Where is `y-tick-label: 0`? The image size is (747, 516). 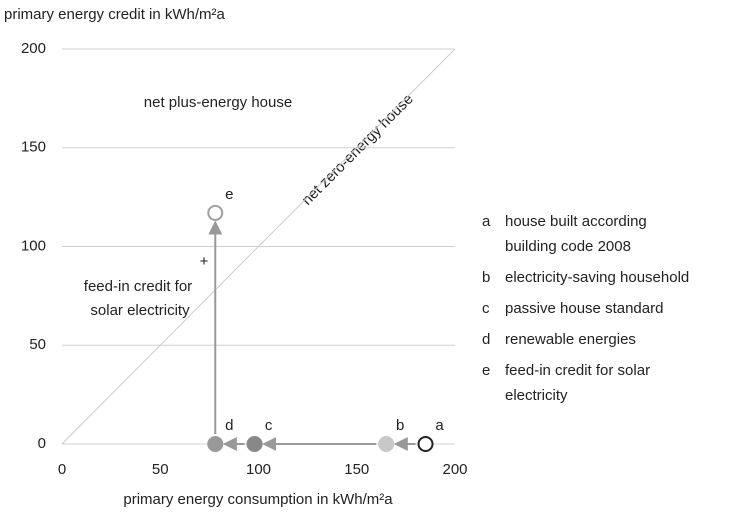 y-tick-label: 0 is located at coordinates (42, 443).